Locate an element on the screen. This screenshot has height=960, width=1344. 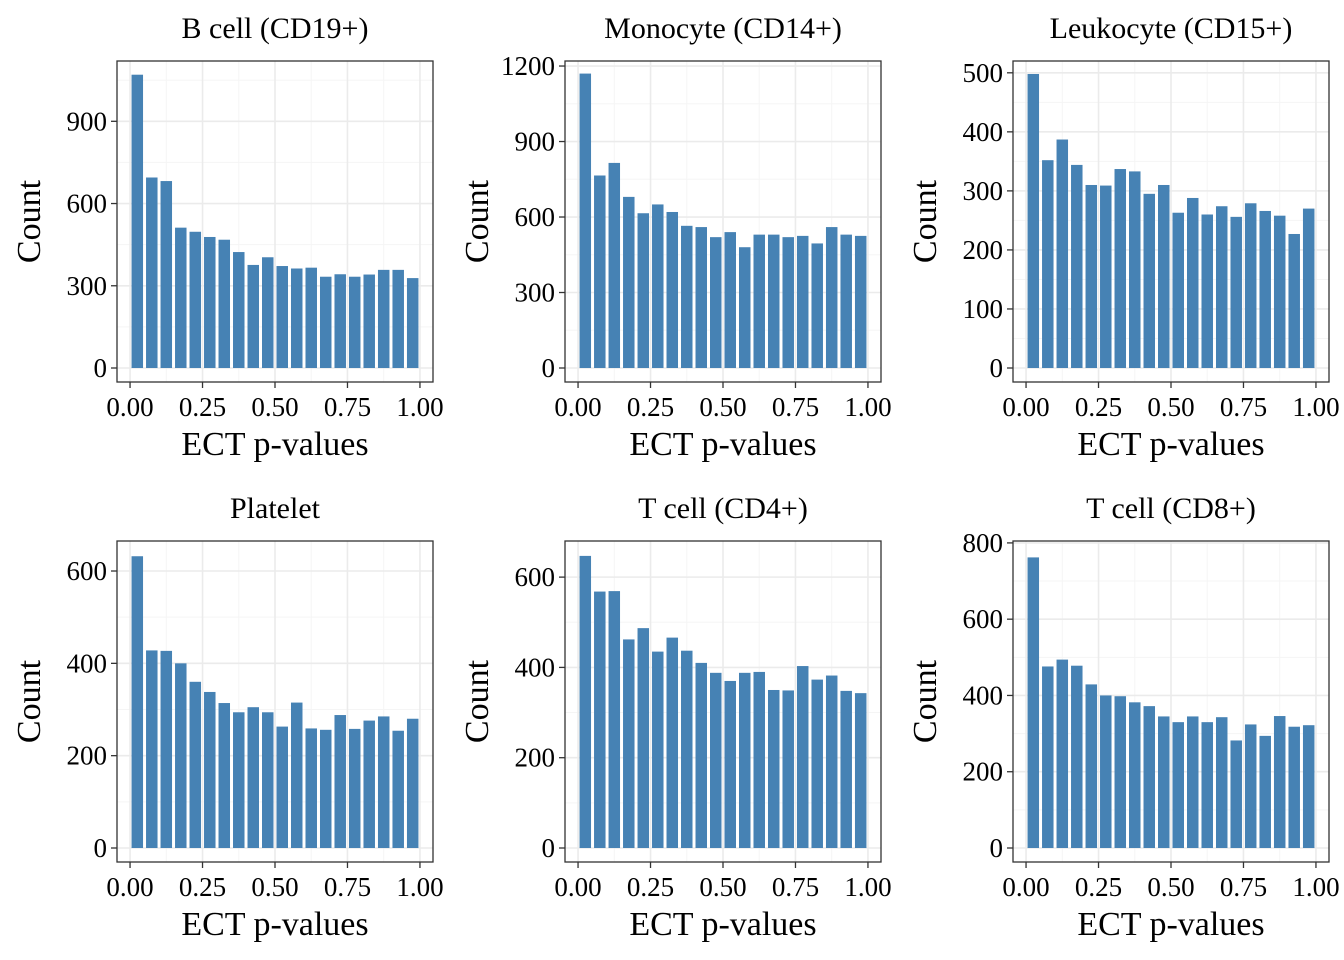
y-tick-label: 500 is located at coordinates (983, 73).